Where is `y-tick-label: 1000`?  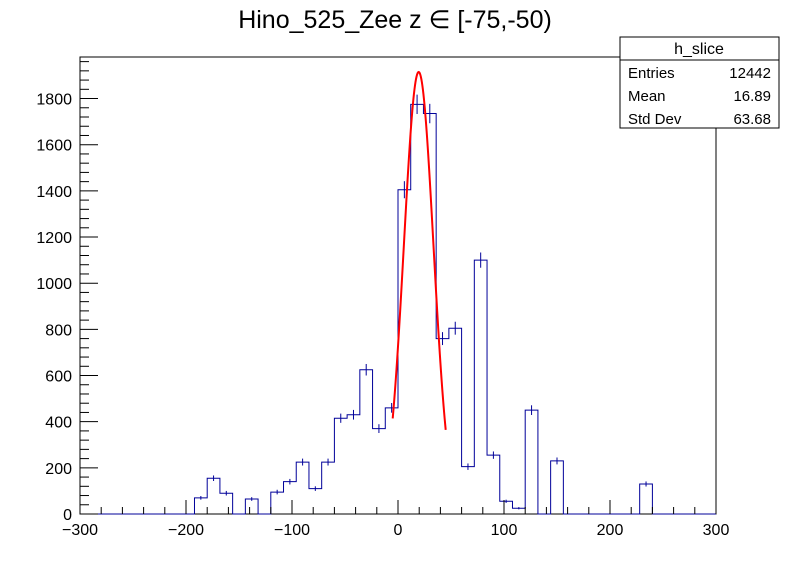
y-tick-label: 1000 is located at coordinates (54, 284).